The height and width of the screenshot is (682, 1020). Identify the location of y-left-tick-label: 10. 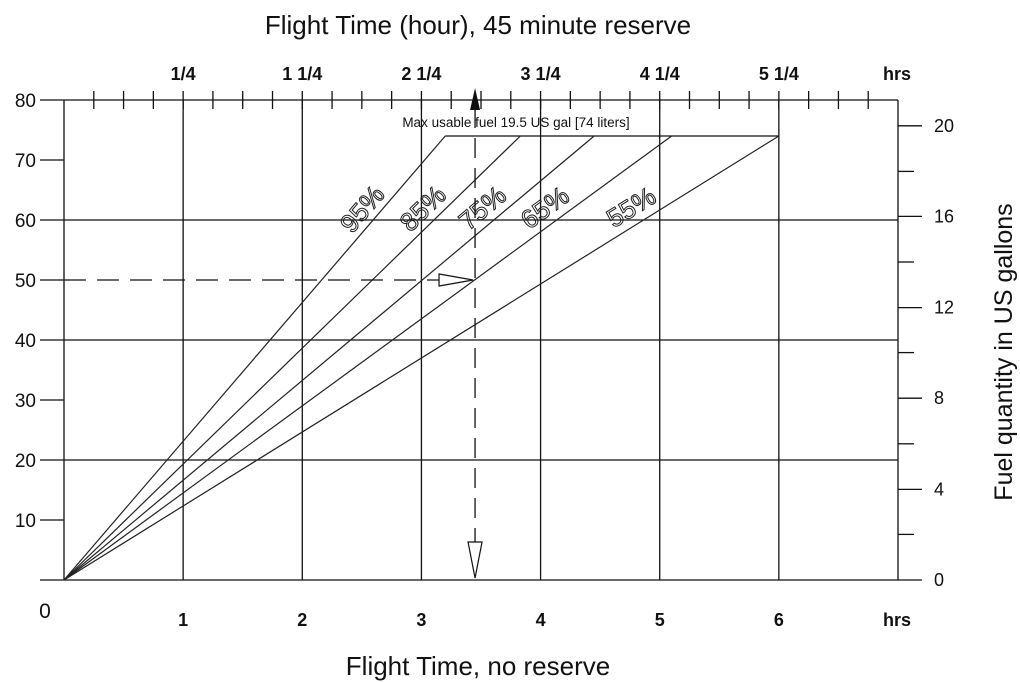
(25, 521).